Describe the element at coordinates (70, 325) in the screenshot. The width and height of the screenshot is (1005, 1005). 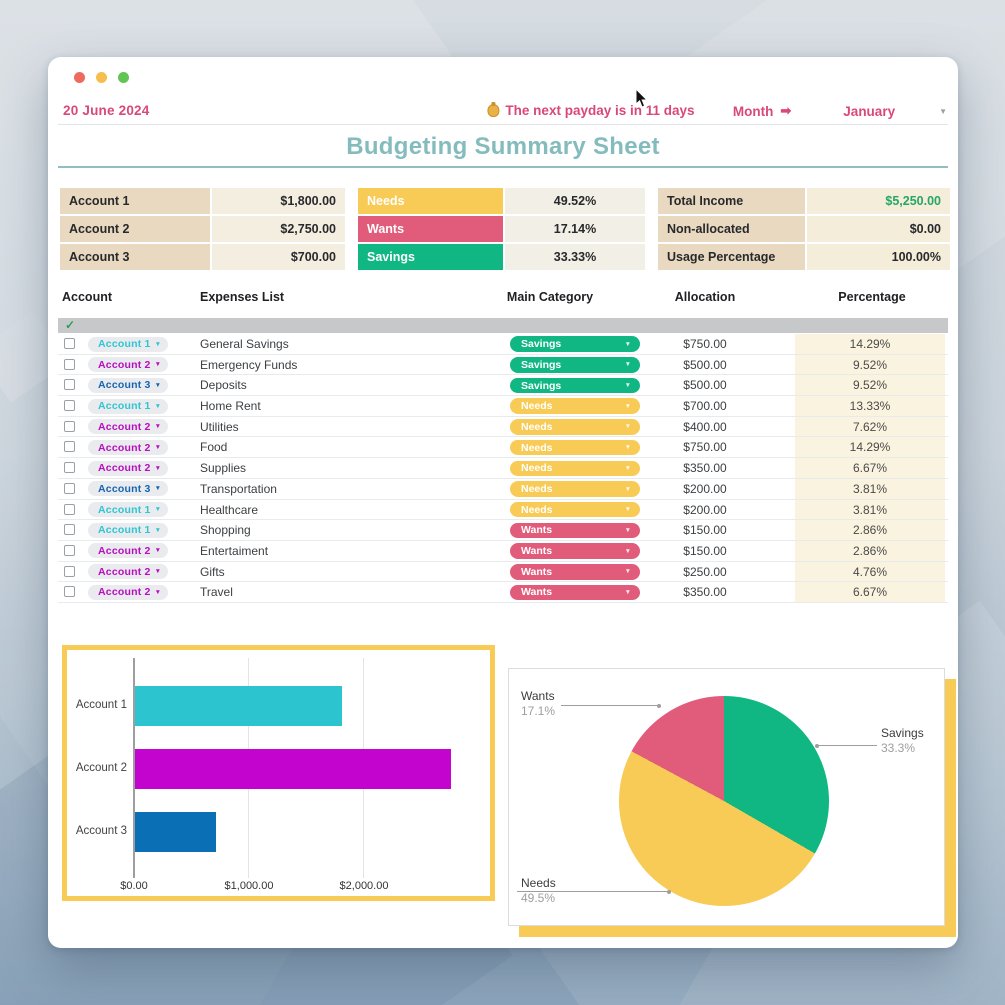
I see `checkmark-icon: ✓` at that location.